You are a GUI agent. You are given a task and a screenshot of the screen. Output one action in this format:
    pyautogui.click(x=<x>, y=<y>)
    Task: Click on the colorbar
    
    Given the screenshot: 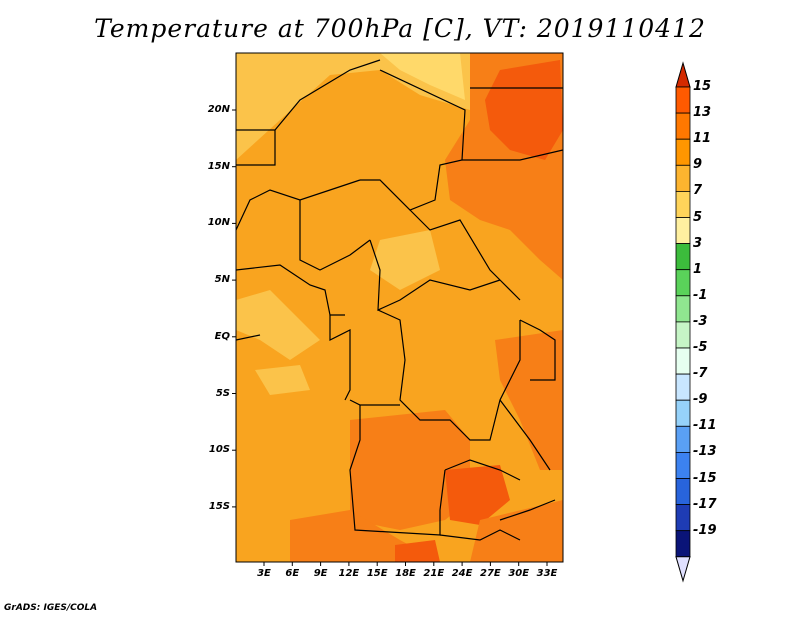 What is the action you would take?
    pyautogui.click(x=683, y=322)
    